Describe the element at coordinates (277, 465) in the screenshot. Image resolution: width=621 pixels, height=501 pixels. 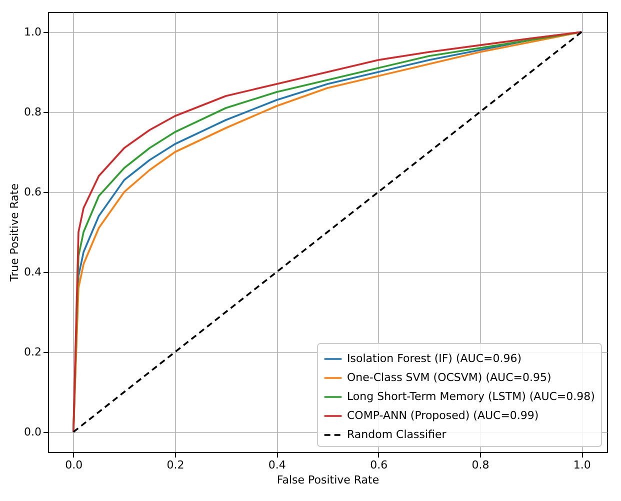
I see `x-tick-label: 0.4` at that location.